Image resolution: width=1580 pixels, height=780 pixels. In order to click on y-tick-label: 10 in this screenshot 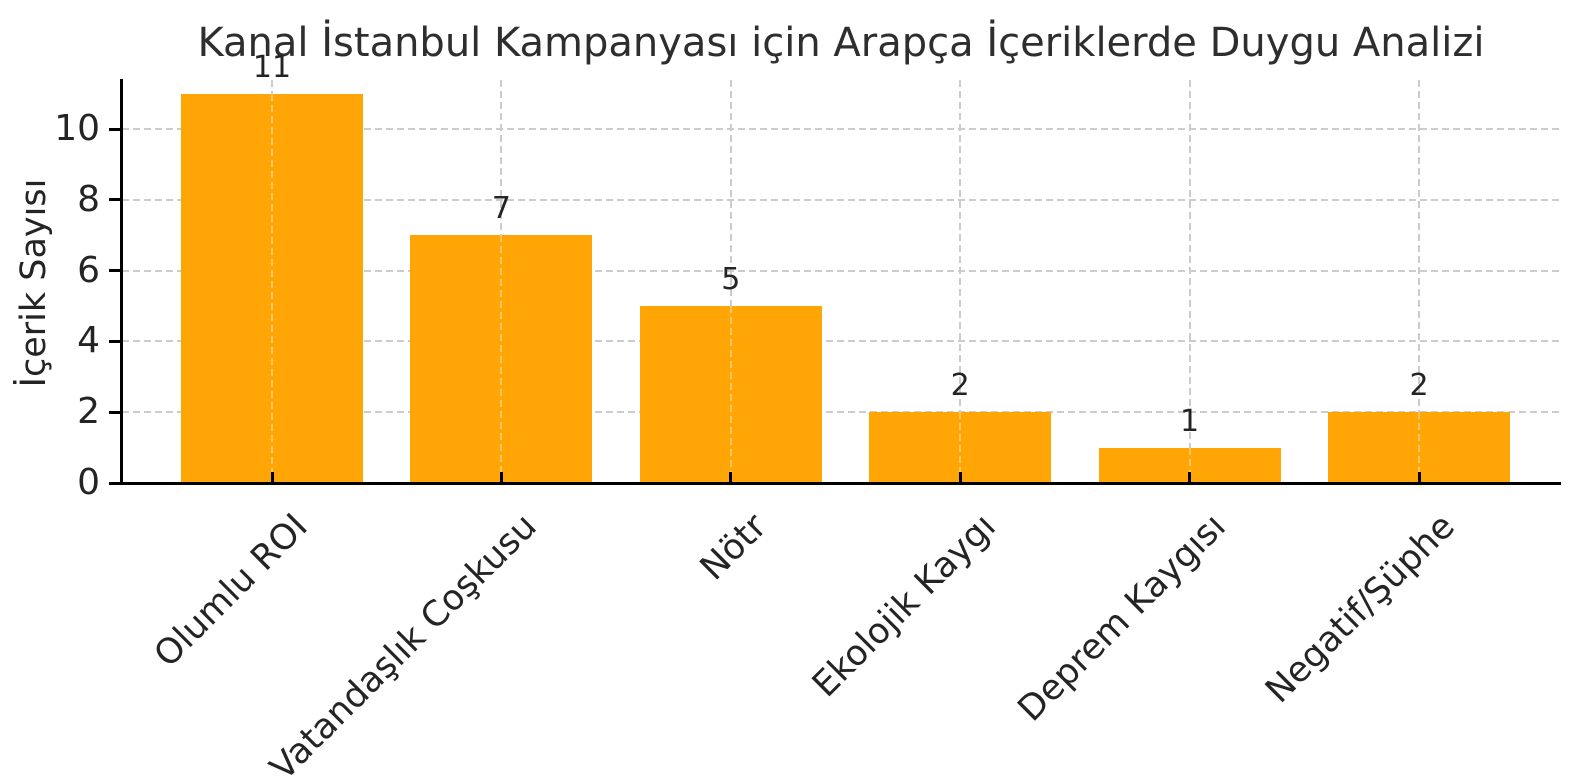, I will do `click(77, 128)`.